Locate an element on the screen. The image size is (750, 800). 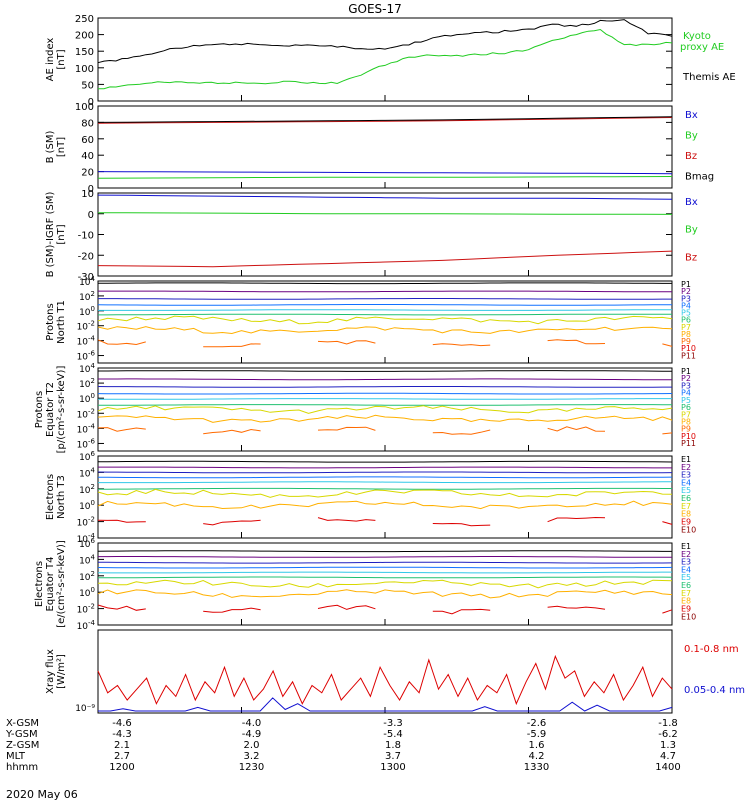
y-tick-label: -20 is located at coordinates (86, 256).